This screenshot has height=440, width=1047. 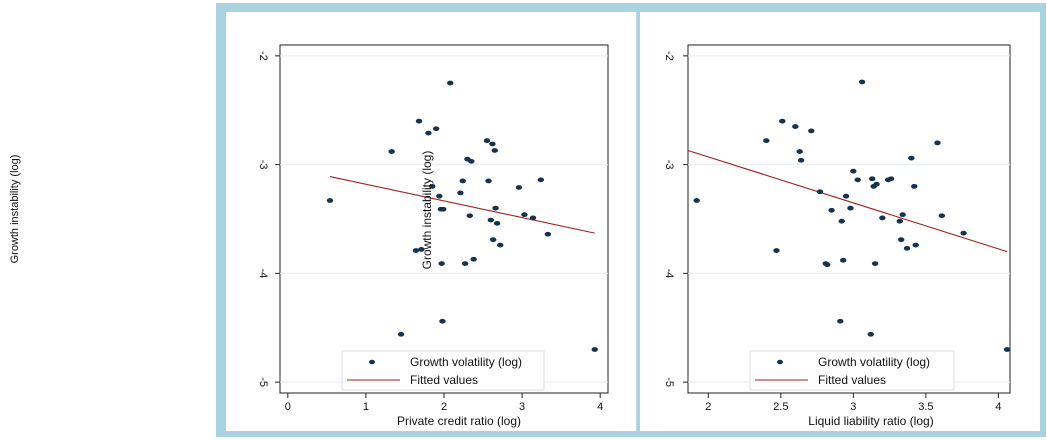 I want to click on legend-marker-points, so click(x=372, y=362).